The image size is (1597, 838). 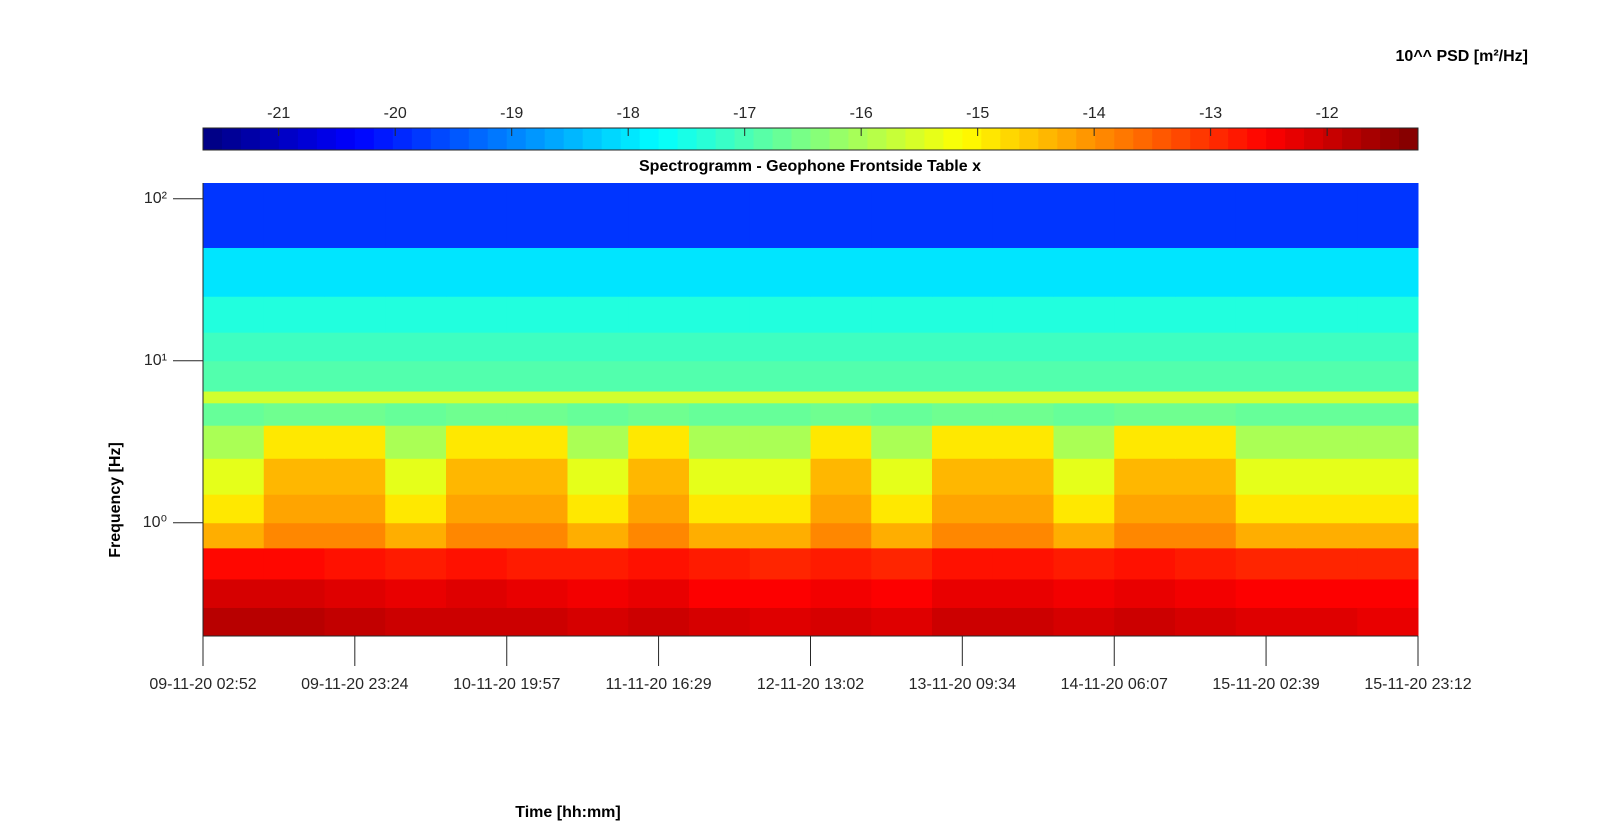 I want to click on x-tick-label: 13-11-20 09:34, so click(x=962, y=684).